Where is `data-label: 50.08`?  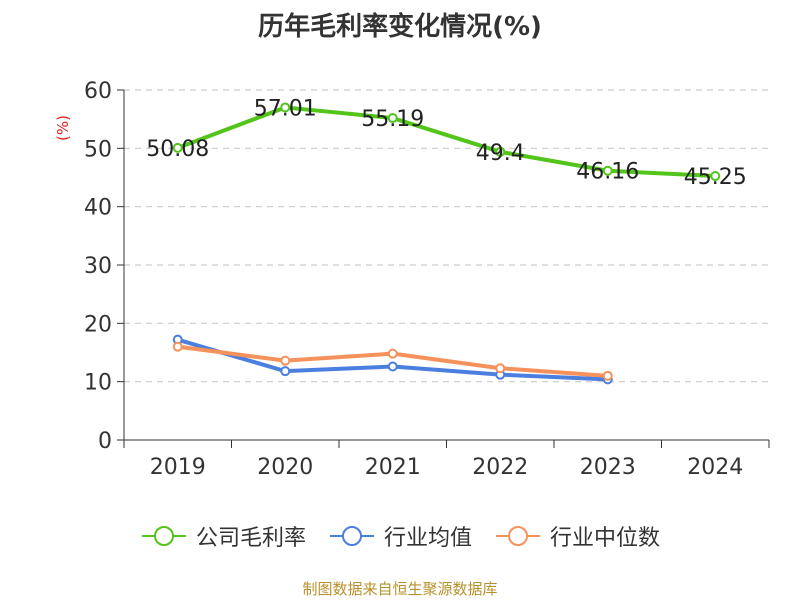 data-label: 50.08 is located at coordinates (177, 149).